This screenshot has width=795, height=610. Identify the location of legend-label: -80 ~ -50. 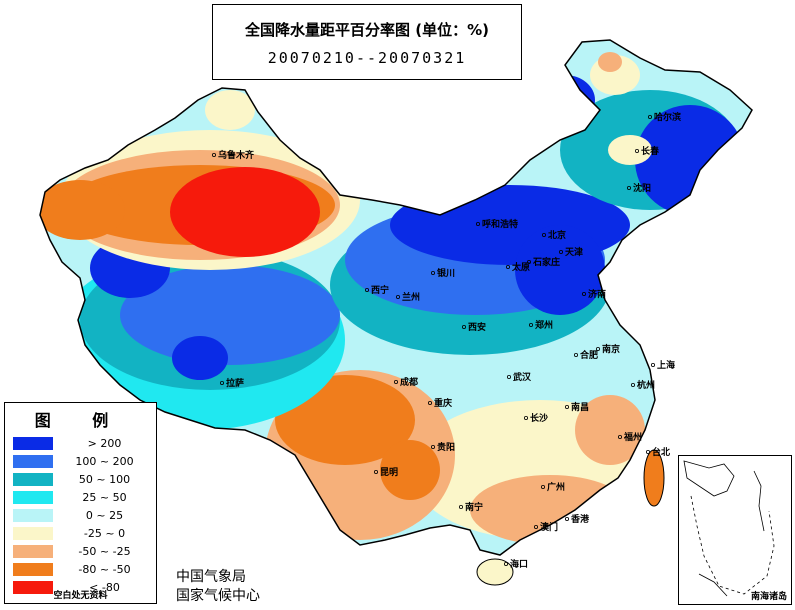
(104, 569).